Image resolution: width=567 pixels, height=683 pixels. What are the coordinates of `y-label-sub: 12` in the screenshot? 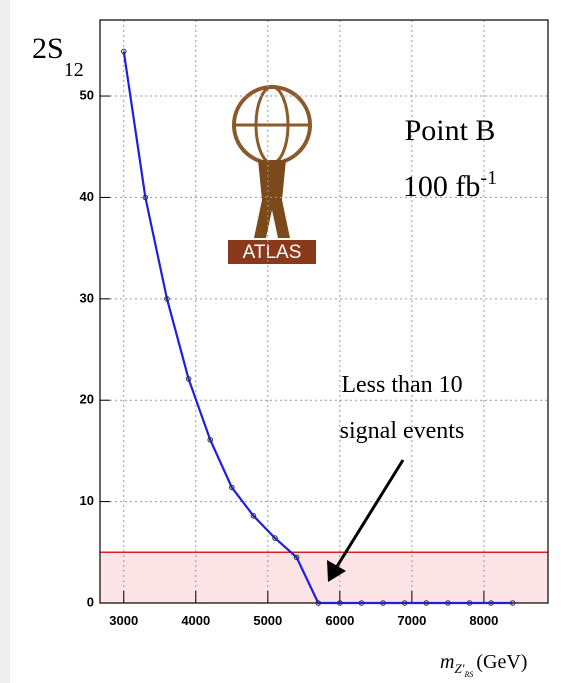 It's located at (74, 70).